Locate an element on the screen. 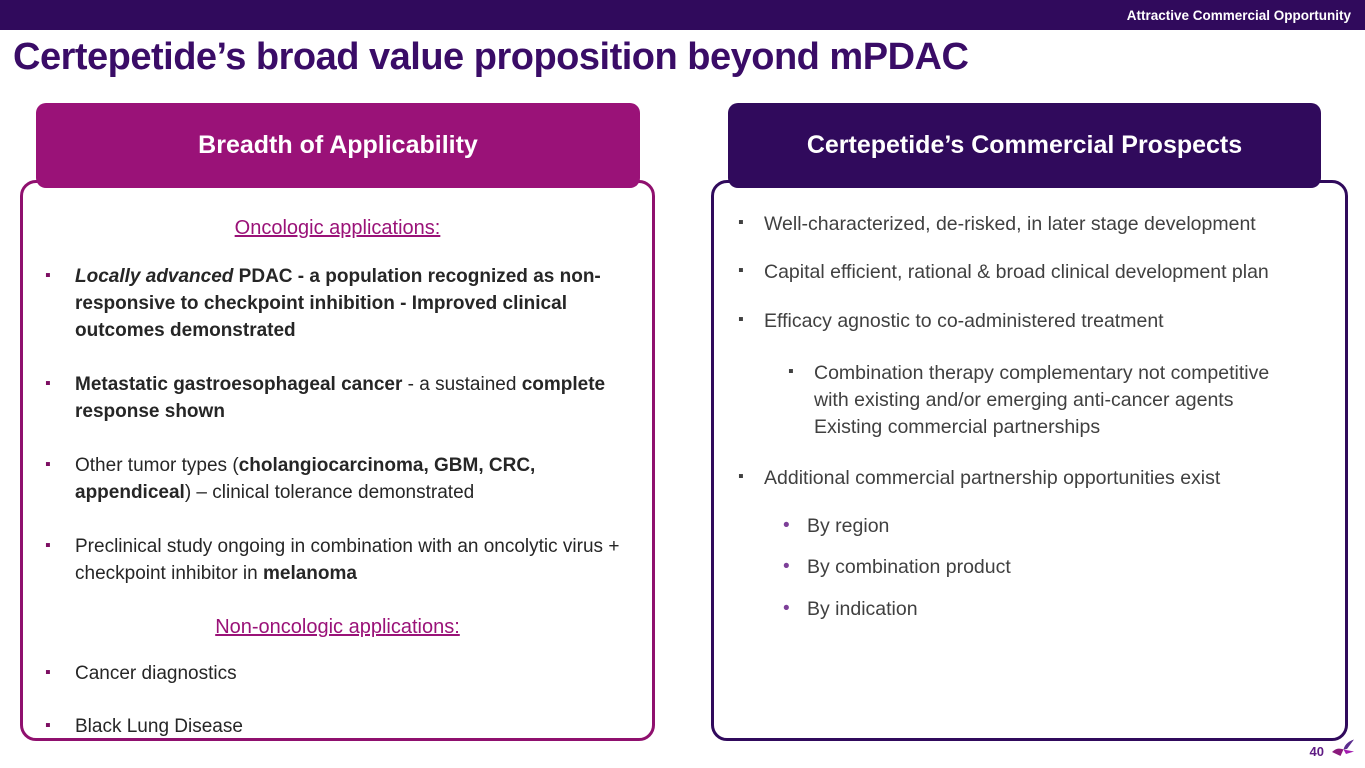  hummingbird-logo-icon is located at coordinates (1343, 751).